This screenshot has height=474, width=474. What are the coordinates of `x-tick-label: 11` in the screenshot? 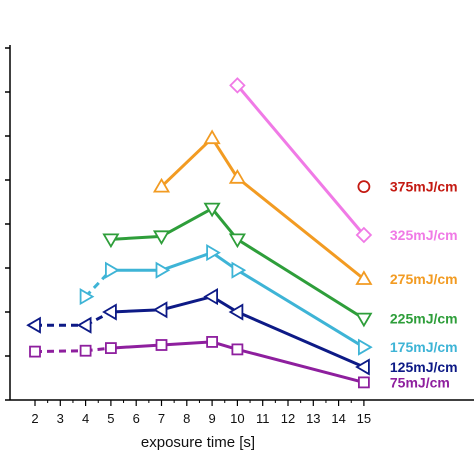 It's located at (263, 418).